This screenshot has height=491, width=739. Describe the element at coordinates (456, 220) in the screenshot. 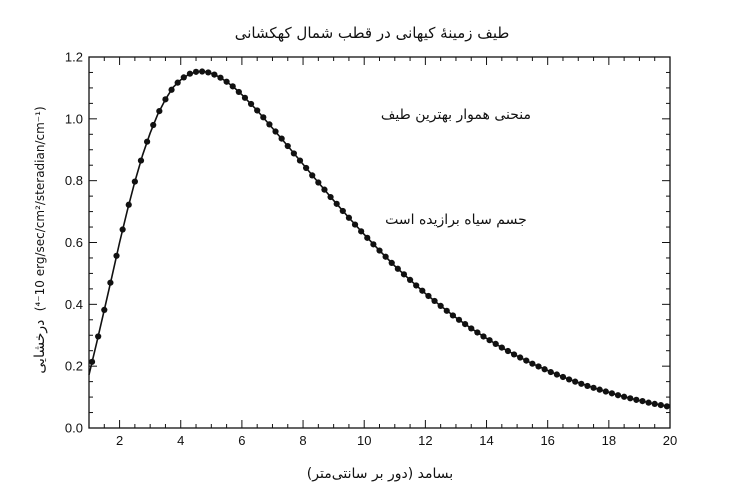

I see `annotation-blackbody: جسم سیاه برازیده است` at that location.